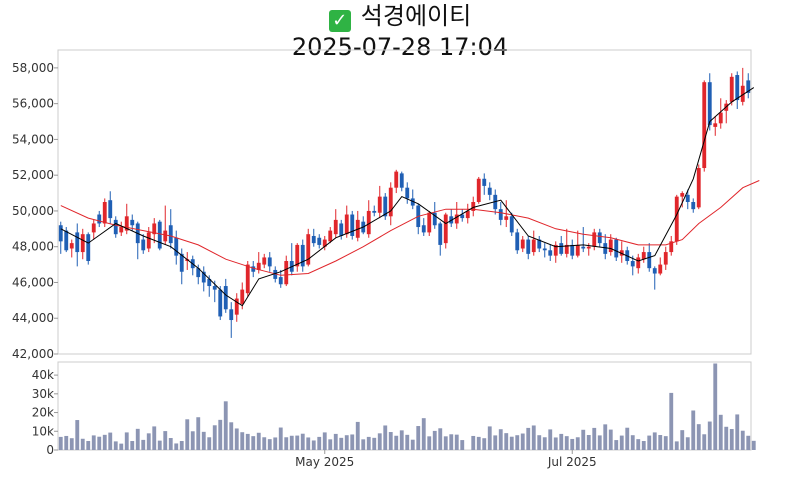 The height and width of the screenshot is (500, 800). What do you see at coordinates (400, 47) in the screenshot?
I see `chart-timestamp: 2025-07-28 17:04` at bounding box center [400, 47].